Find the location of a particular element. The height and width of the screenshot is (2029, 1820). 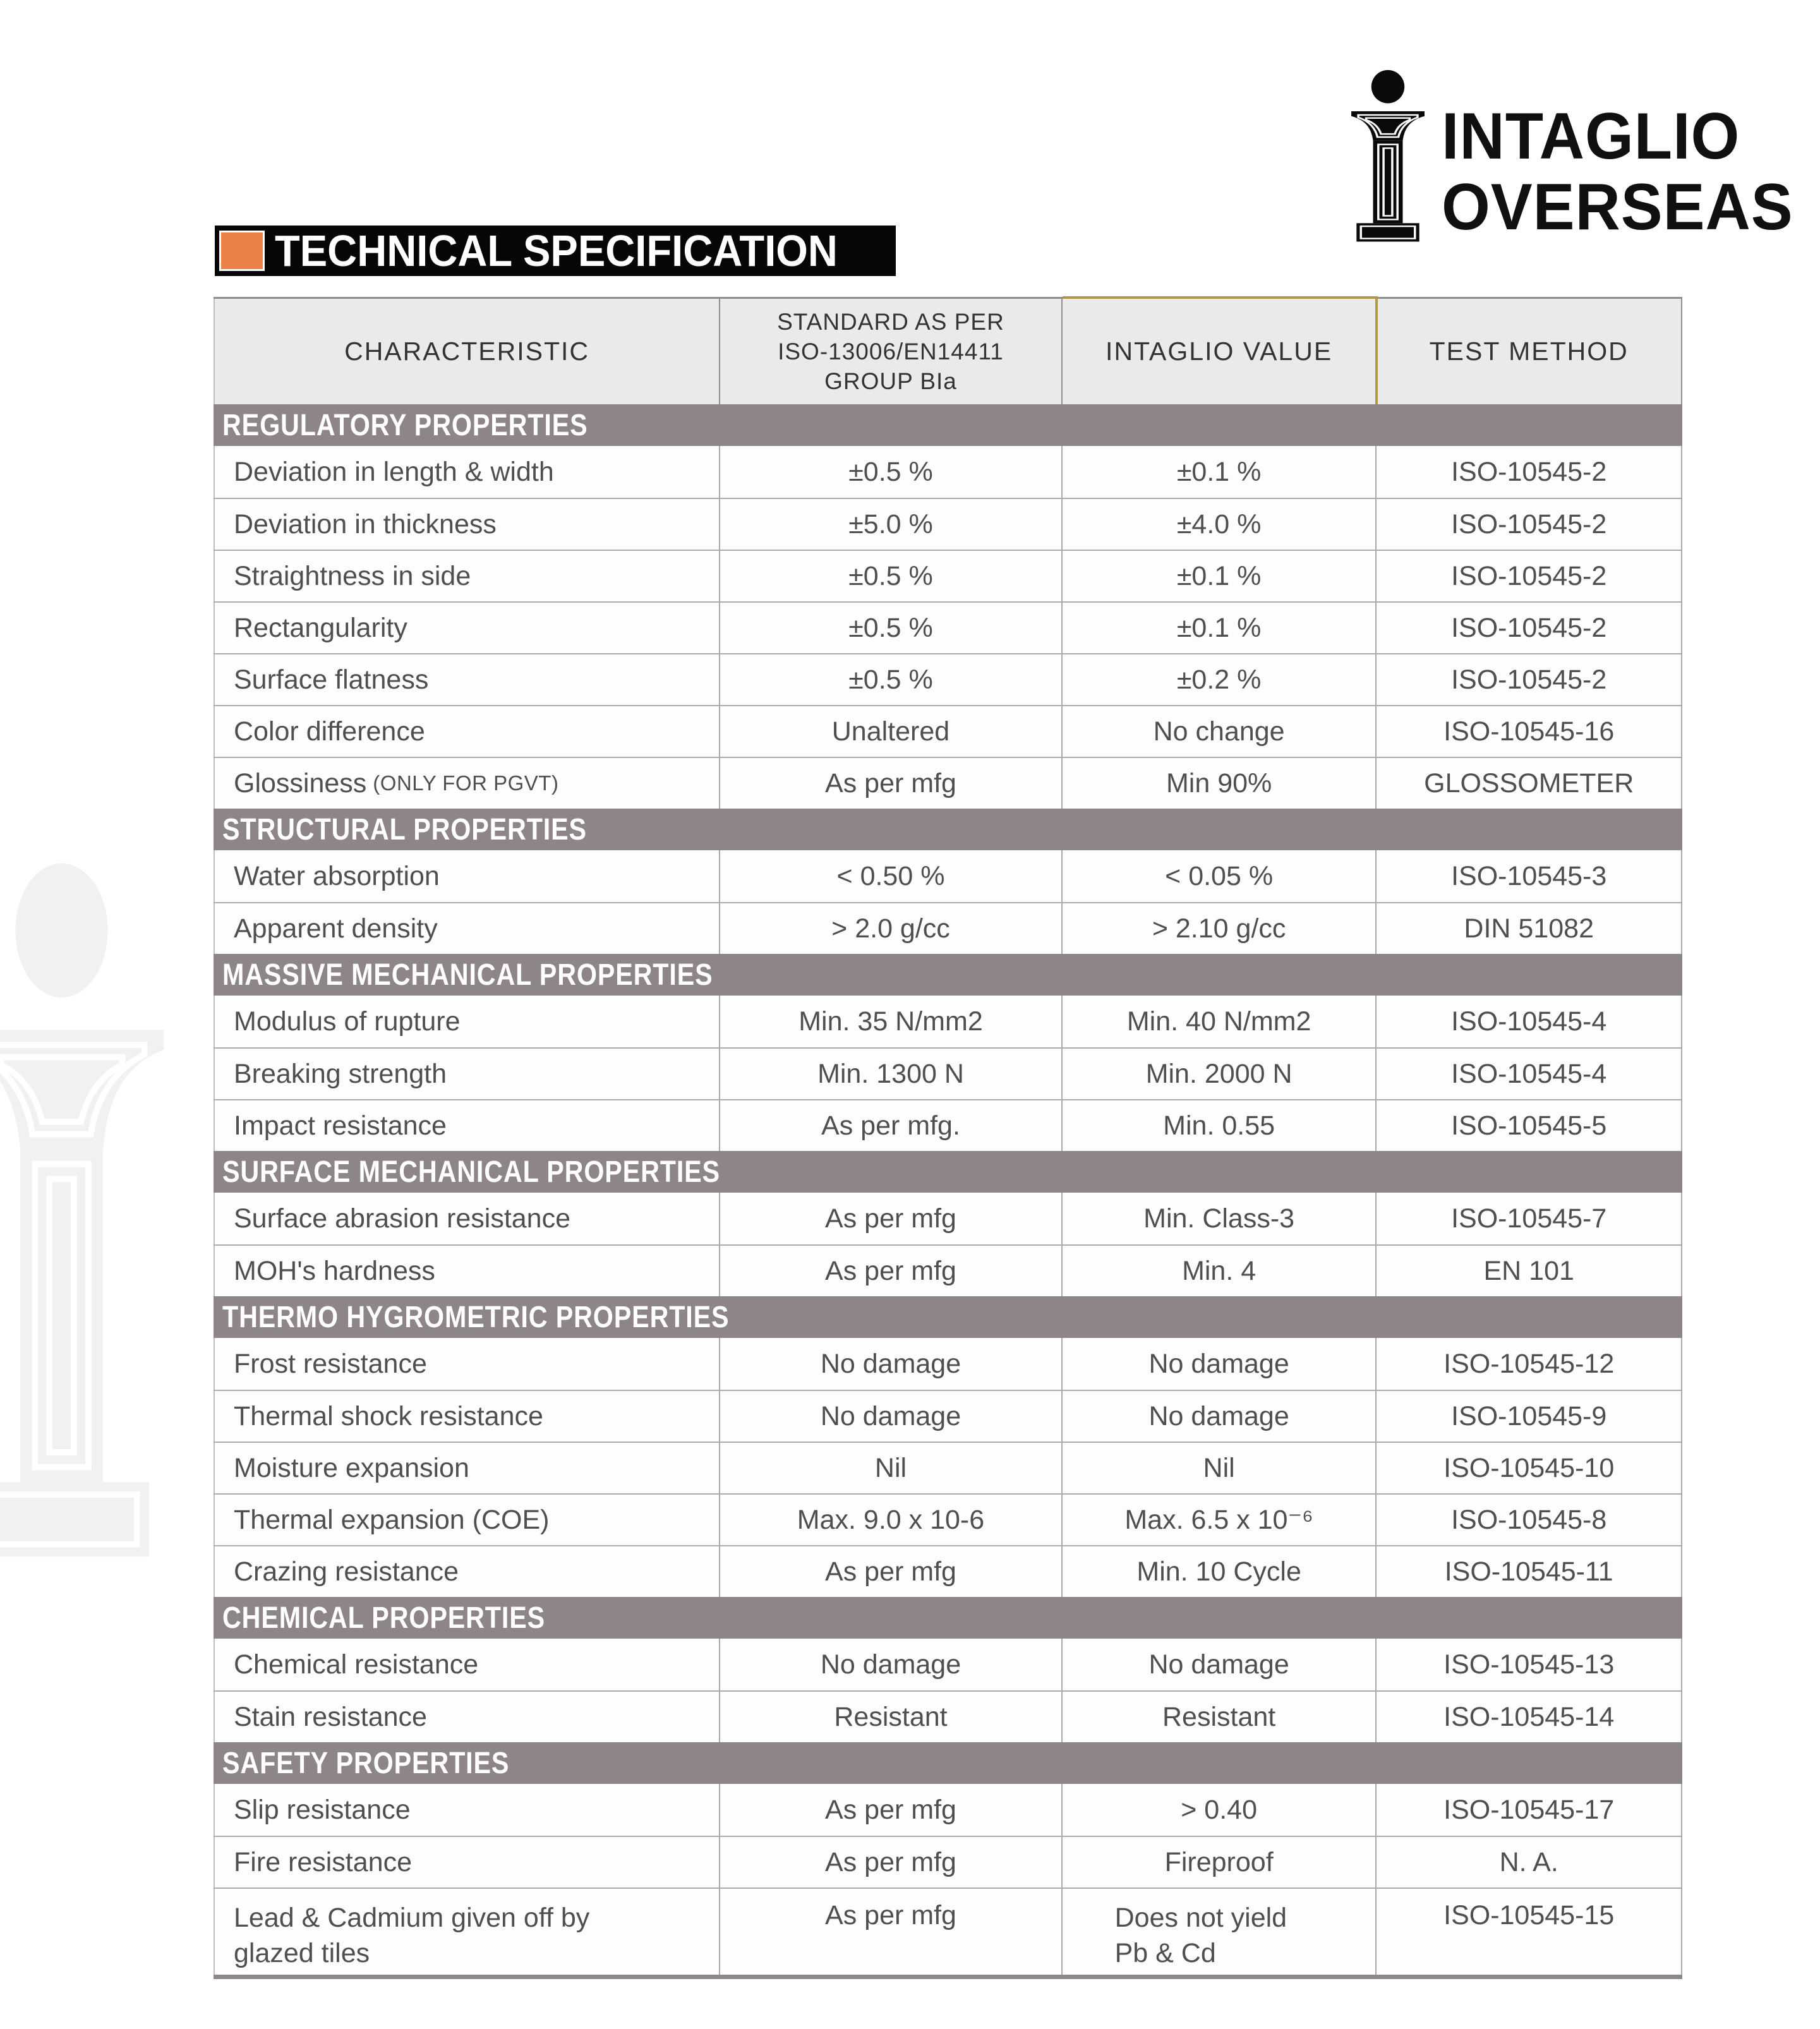

intaglio-value: Max. 6.5 x 10⁻⁶ is located at coordinates (1218, 1520).